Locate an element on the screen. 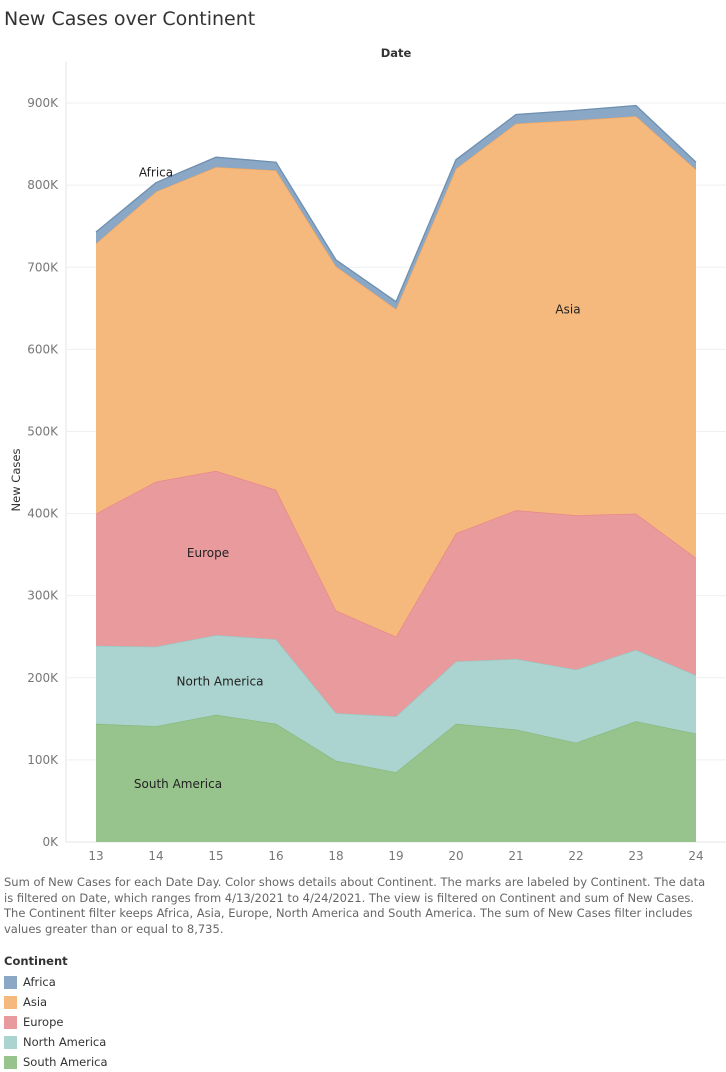 This screenshot has height=1072, width=726. x-tick-label: 24 is located at coordinates (695, 856).